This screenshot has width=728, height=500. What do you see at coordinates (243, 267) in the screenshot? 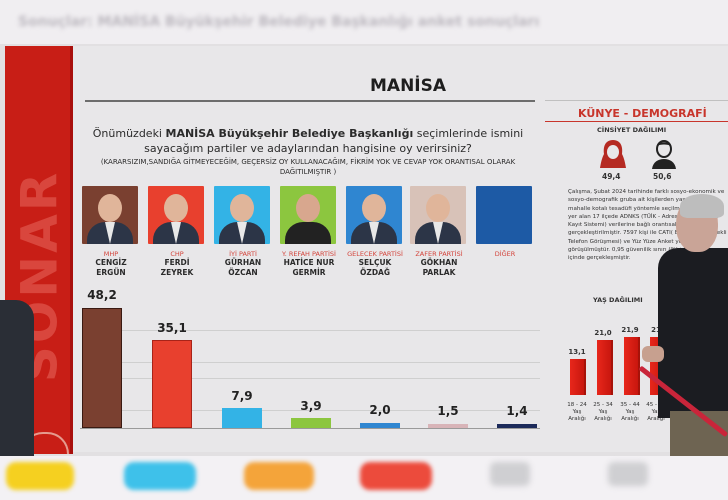
I see `candidate-name: GÜRHAN ÖZCAN` at bounding box center [243, 267].